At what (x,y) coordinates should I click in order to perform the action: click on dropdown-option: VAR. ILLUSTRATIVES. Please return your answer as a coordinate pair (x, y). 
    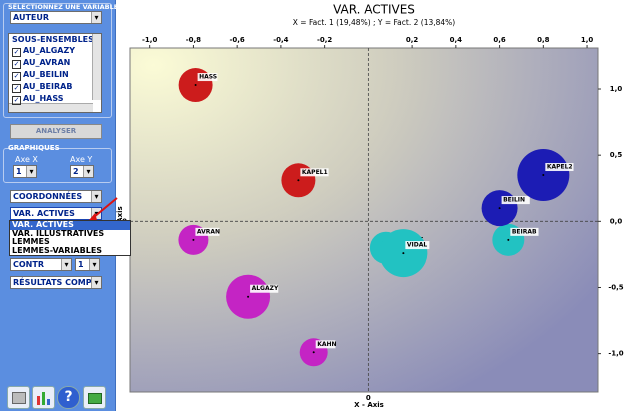
    Looking at the image, I should click on (58, 233).